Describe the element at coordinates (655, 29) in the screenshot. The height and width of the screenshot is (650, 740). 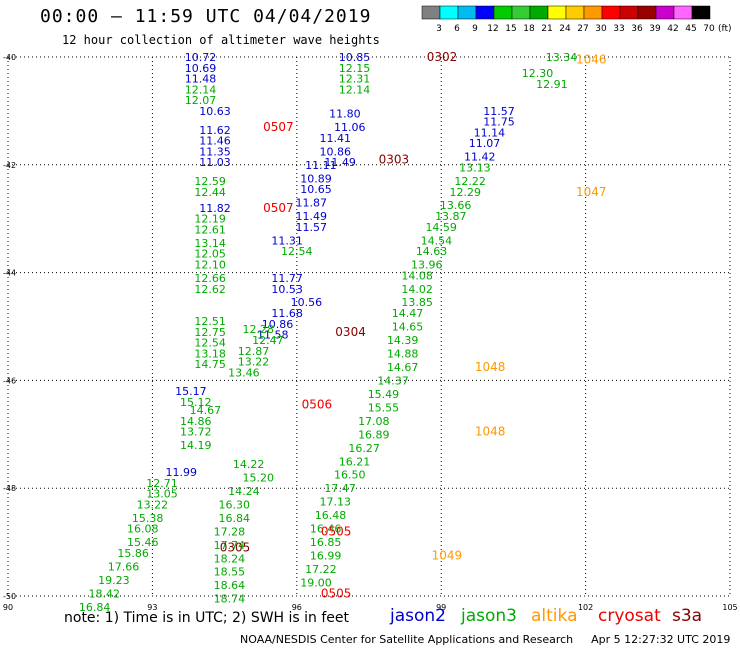
I see `colorbar-label: 39` at that location.